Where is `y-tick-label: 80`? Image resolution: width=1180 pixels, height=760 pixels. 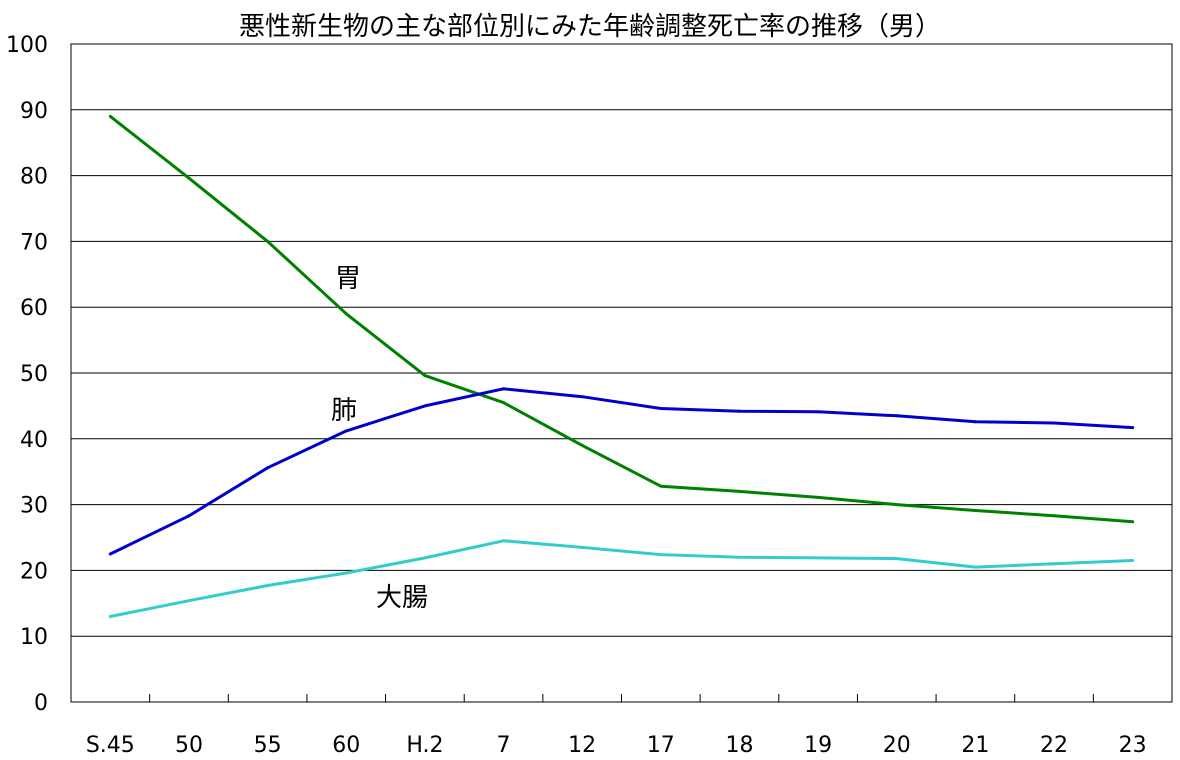 y-tick-label: 80 is located at coordinates (34, 177).